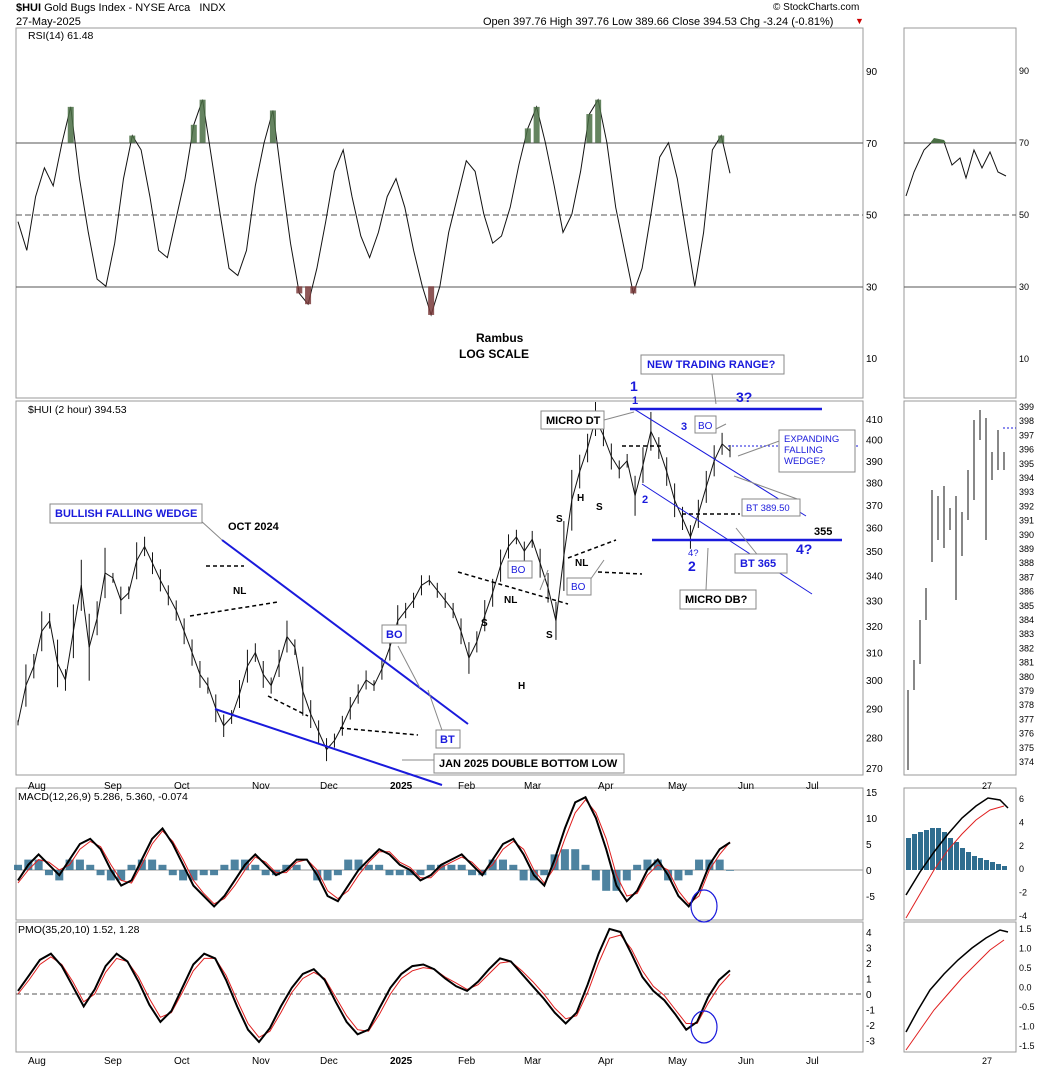  I want to click on micro-dt-label: MICRO DT, so click(573, 421).